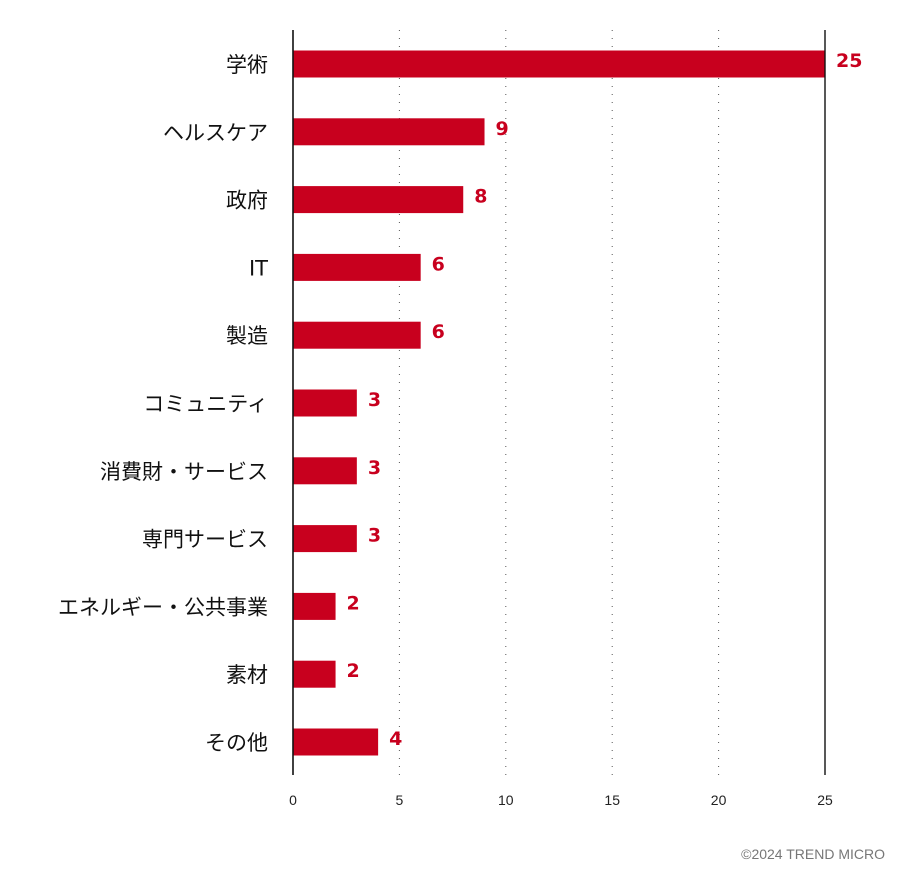 The width and height of the screenshot is (915, 896). What do you see at coordinates (719, 800) in the screenshot?
I see `x-tick-label-20: 20` at bounding box center [719, 800].